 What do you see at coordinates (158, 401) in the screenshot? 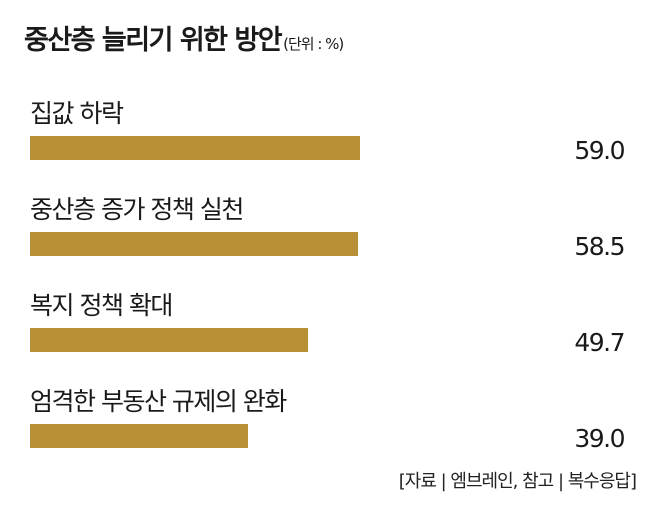
I see `category-label: 엄격한 부동산 규제의 완화` at bounding box center [158, 401].